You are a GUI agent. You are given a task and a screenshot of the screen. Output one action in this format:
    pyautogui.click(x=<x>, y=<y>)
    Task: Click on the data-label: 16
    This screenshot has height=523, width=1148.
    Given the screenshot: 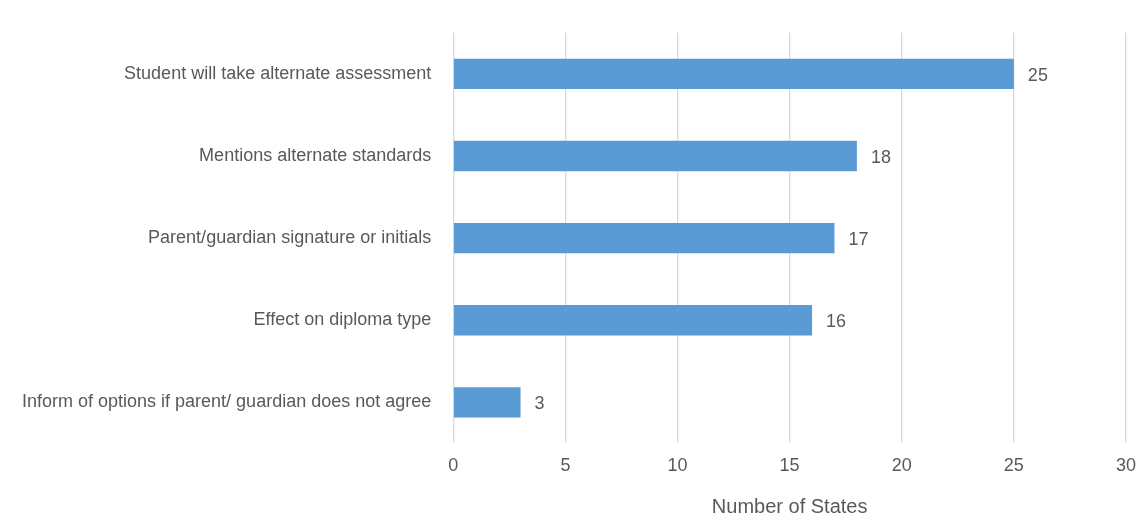 What is the action you would take?
    pyautogui.click(x=836, y=321)
    